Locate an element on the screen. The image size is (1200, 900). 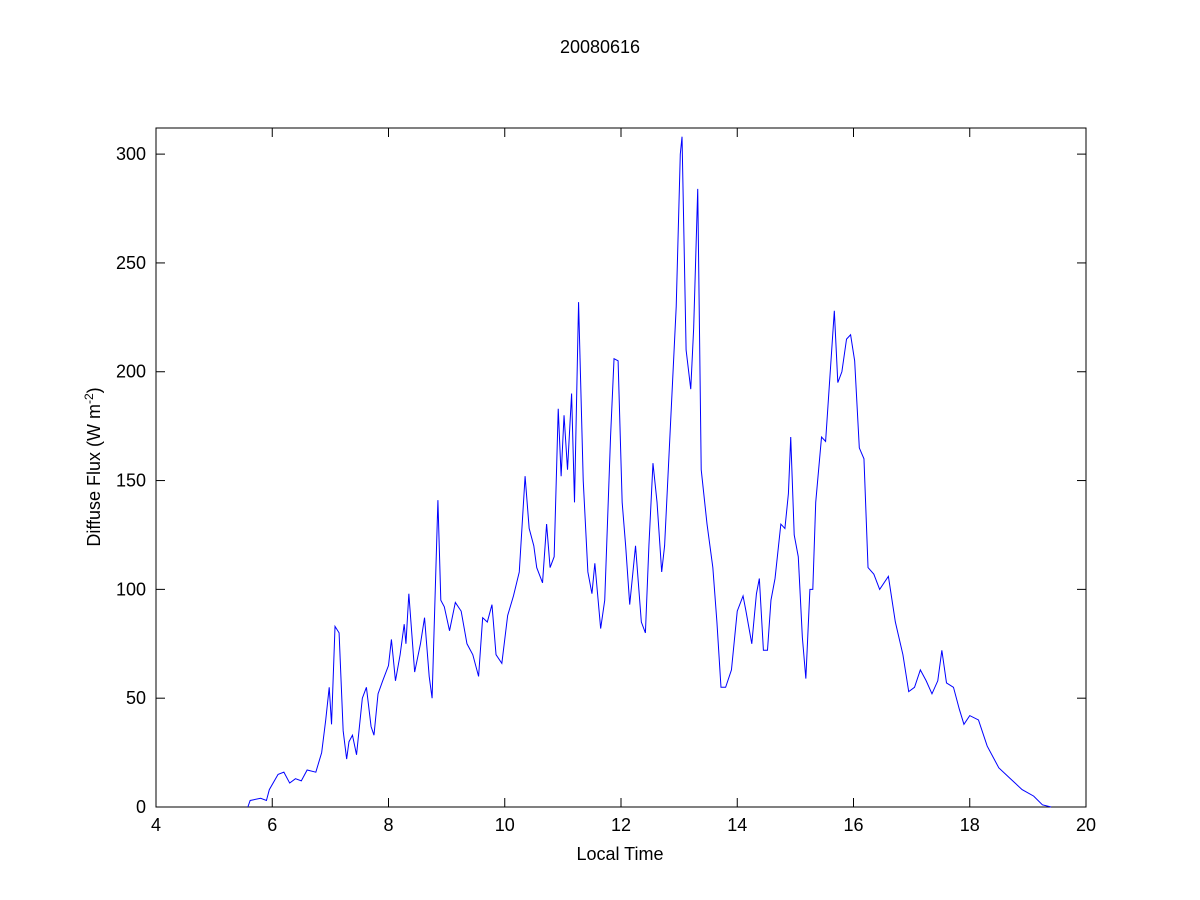
y-tick-label: 300 is located at coordinates (131, 154).